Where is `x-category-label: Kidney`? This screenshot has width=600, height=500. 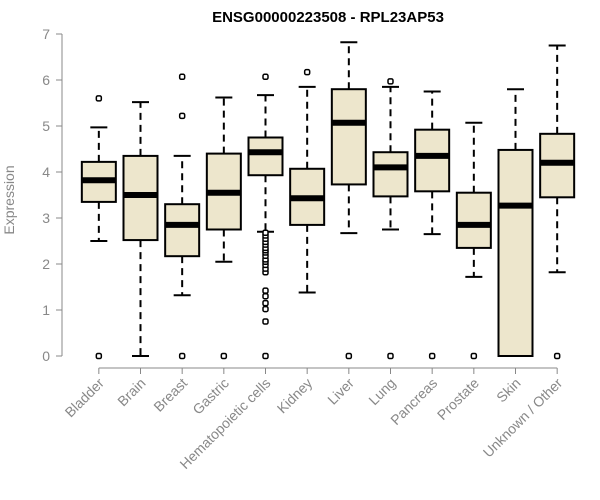 x-category-label: Kidney is located at coordinates (295, 396).